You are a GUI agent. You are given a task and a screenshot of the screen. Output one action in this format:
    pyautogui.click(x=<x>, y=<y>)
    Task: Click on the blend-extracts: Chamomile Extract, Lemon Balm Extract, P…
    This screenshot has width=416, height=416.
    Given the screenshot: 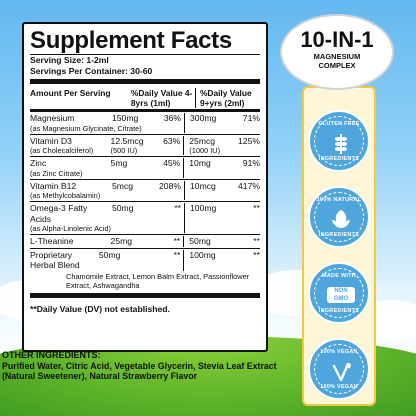 What is the action you would take?
    pyautogui.click(x=158, y=280)
    